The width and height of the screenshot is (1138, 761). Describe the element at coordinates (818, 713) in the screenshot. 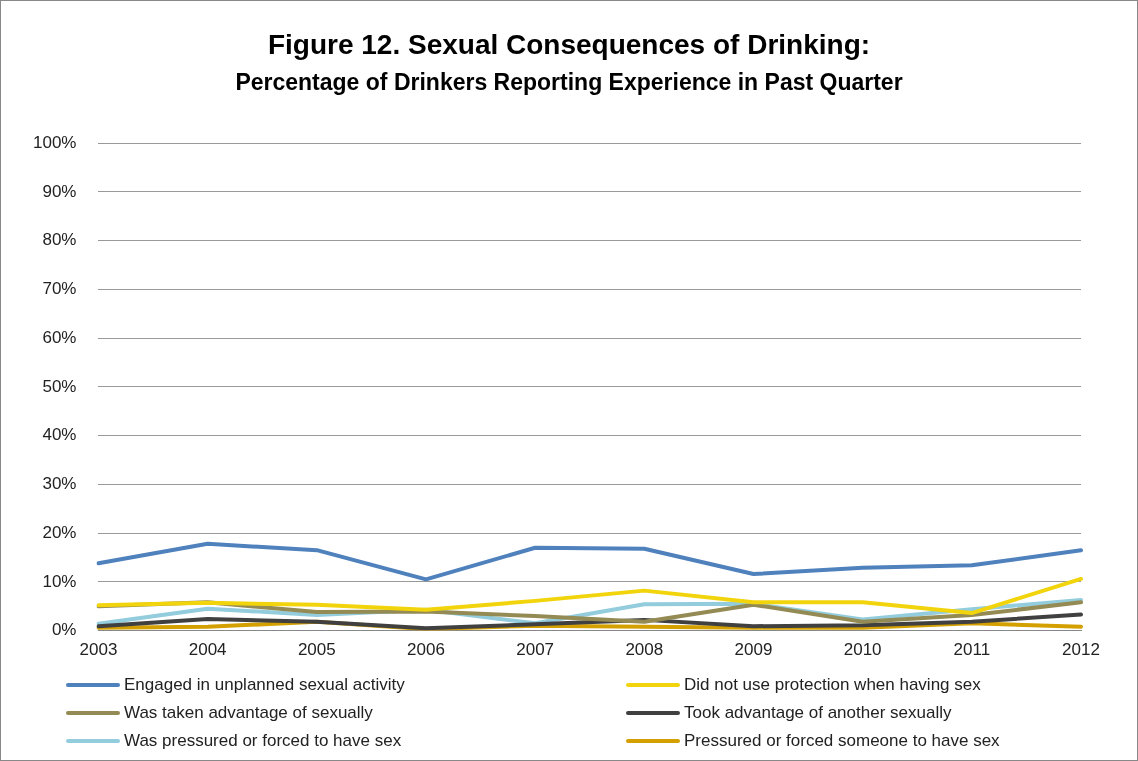

I see `legend-label: Took advantage of another sexually` at that location.